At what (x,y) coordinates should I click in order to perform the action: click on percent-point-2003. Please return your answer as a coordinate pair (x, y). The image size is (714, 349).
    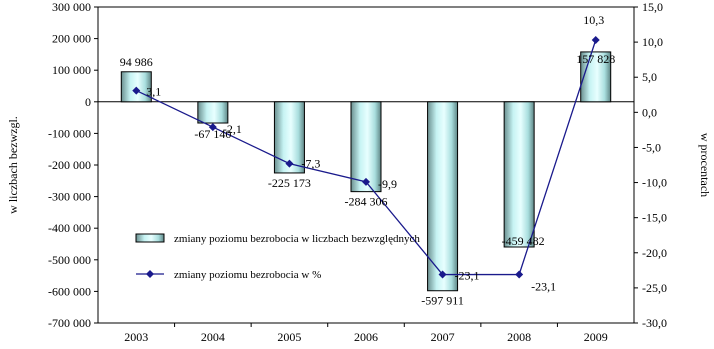
    Looking at the image, I should click on (136, 90).